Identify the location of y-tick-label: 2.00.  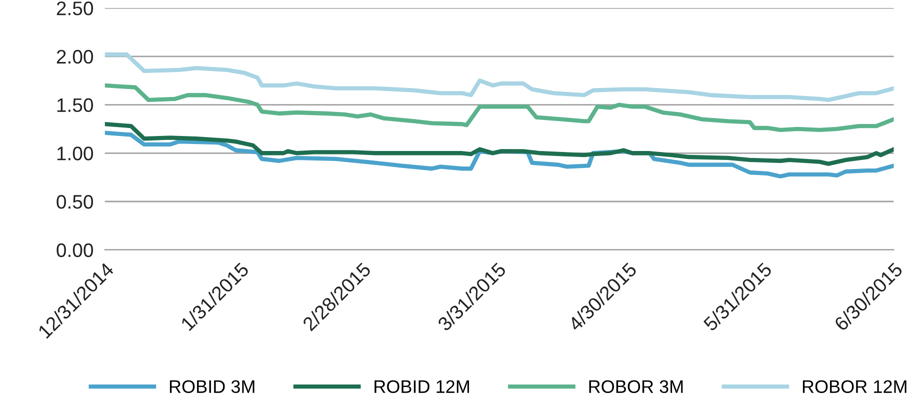
(75, 57).